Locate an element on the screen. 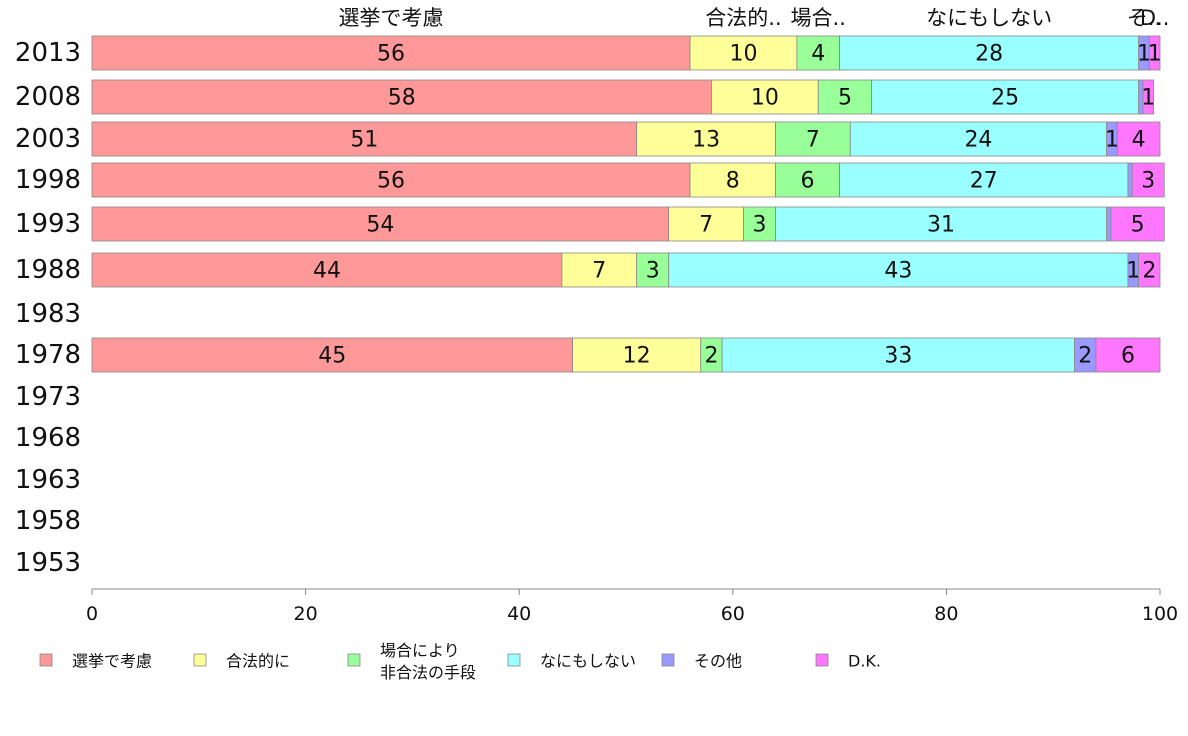 This screenshot has width=1188, height=736. data-label: 58 is located at coordinates (402, 98).